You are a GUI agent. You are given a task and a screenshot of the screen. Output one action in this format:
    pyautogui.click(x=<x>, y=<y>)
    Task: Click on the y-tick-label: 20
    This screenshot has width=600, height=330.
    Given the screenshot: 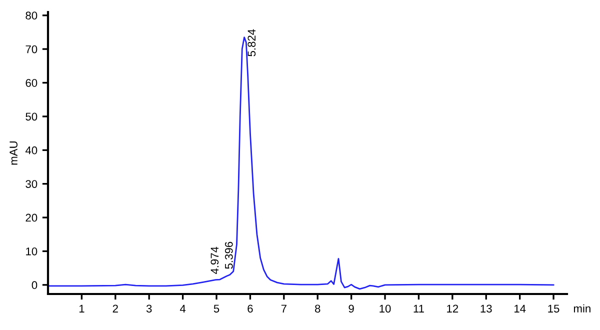 What is the action you would take?
    pyautogui.click(x=32, y=218)
    